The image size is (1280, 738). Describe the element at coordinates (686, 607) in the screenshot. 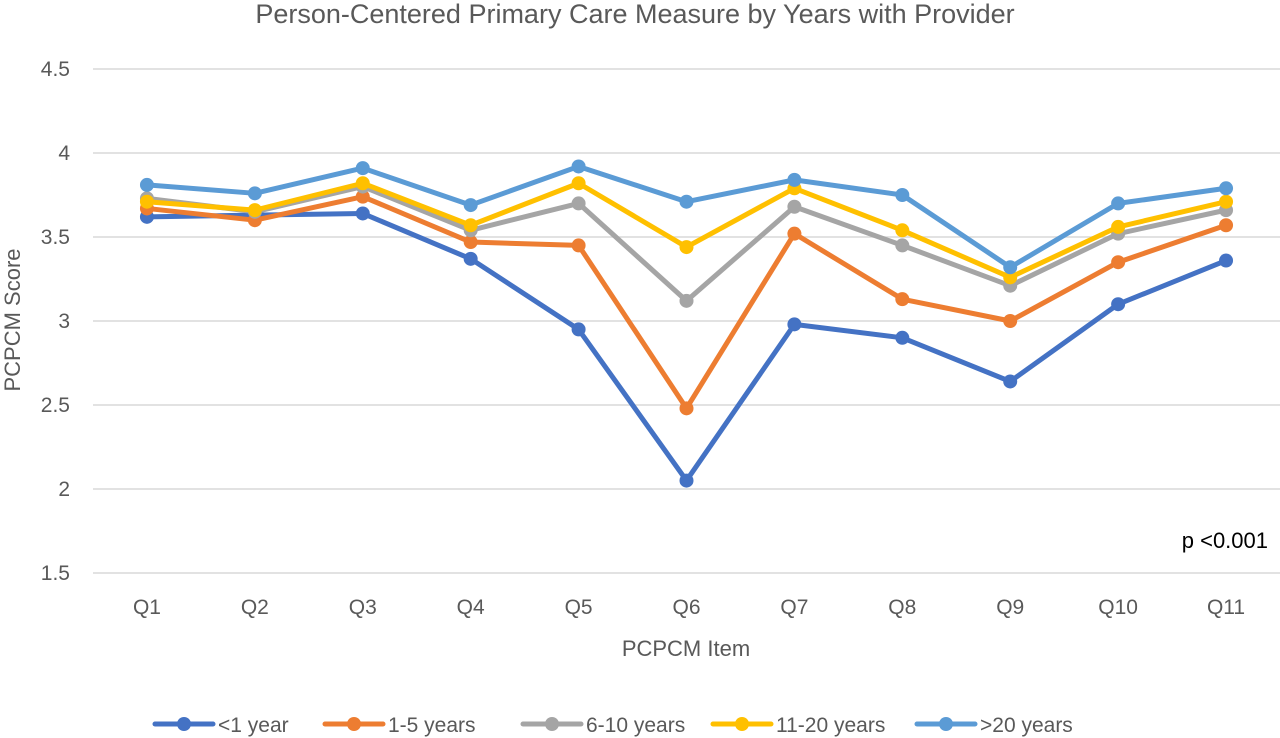

I see `x-tick-label: Q6` at that location.